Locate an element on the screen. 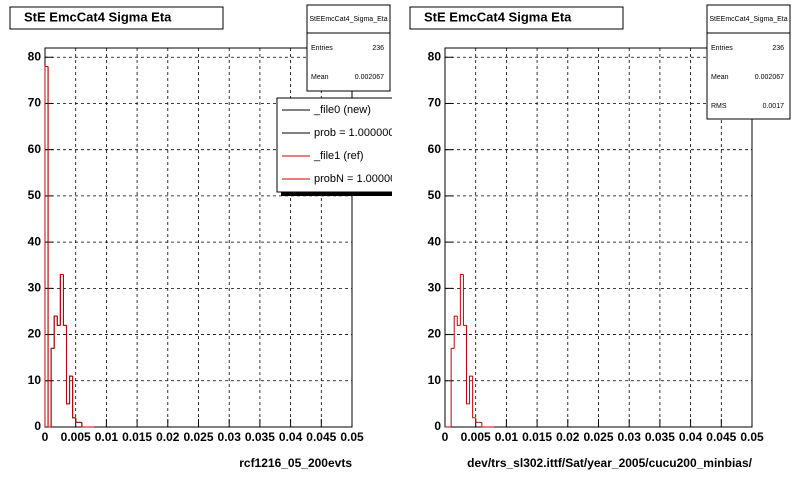 This screenshot has height=480, width=800. legend-box is located at coordinates (334, 145).